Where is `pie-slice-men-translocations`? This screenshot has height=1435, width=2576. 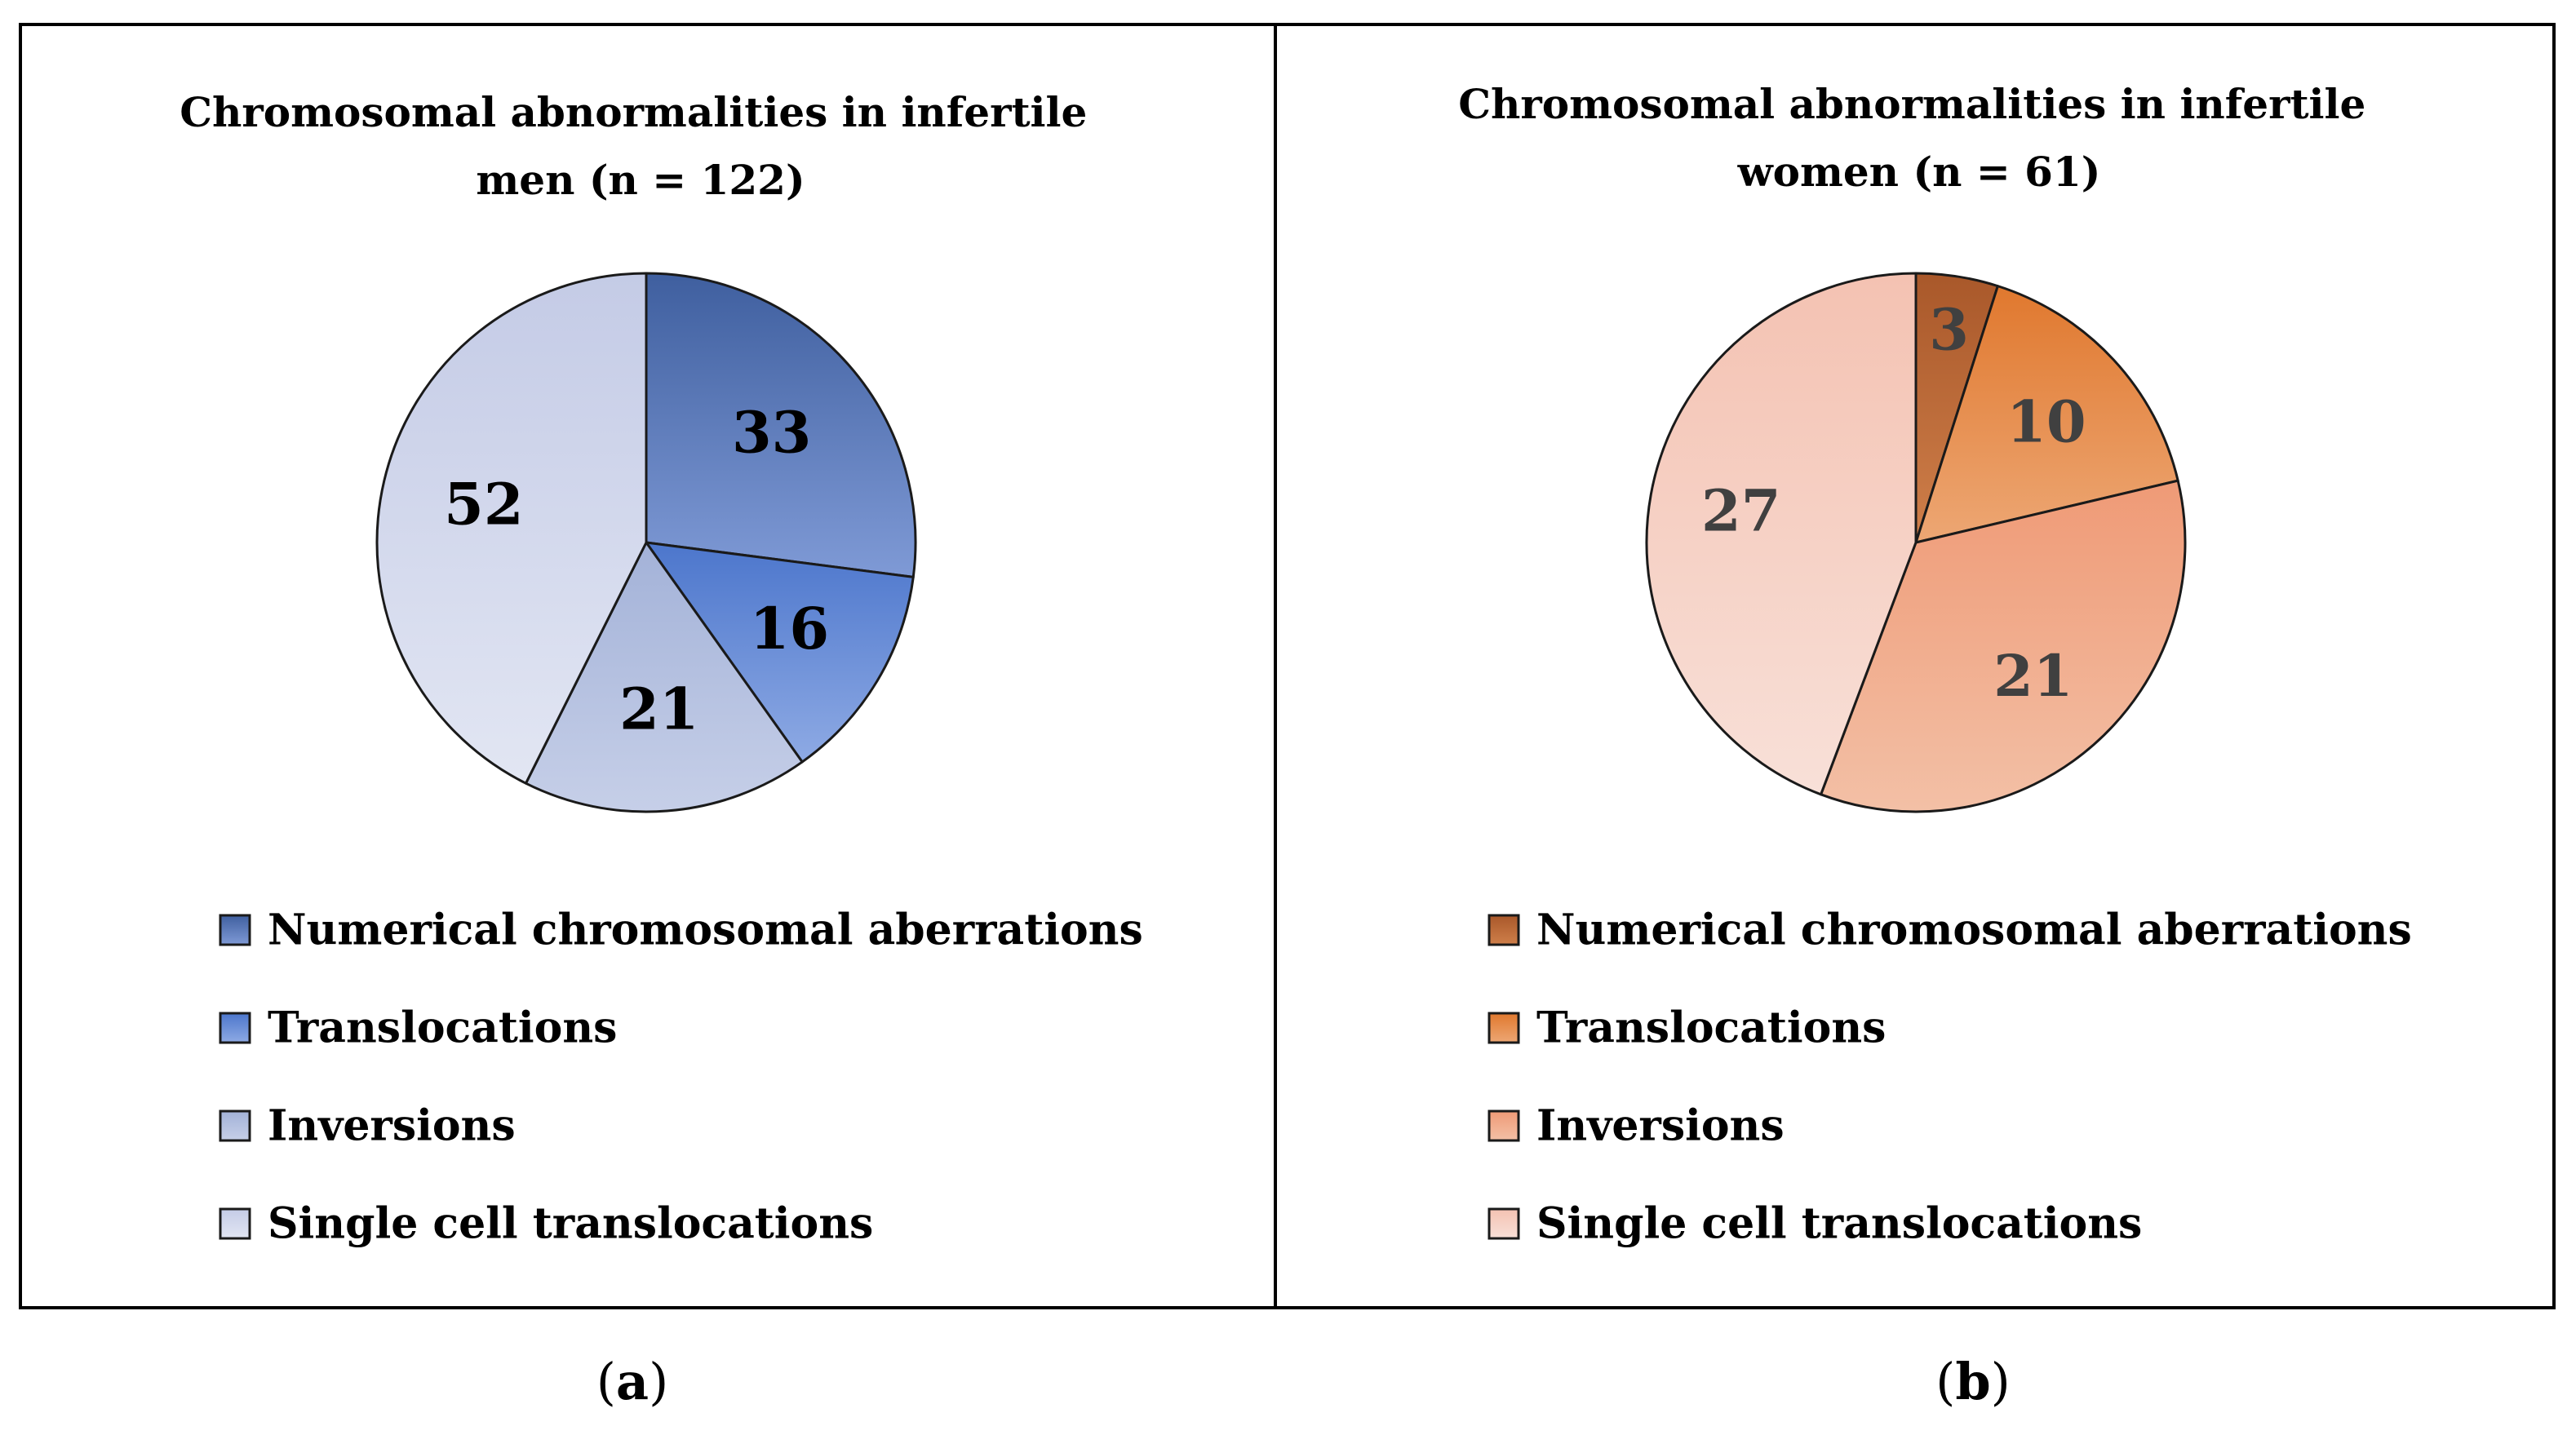 pie-slice-men-translocations is located at coordinates (780, 652).